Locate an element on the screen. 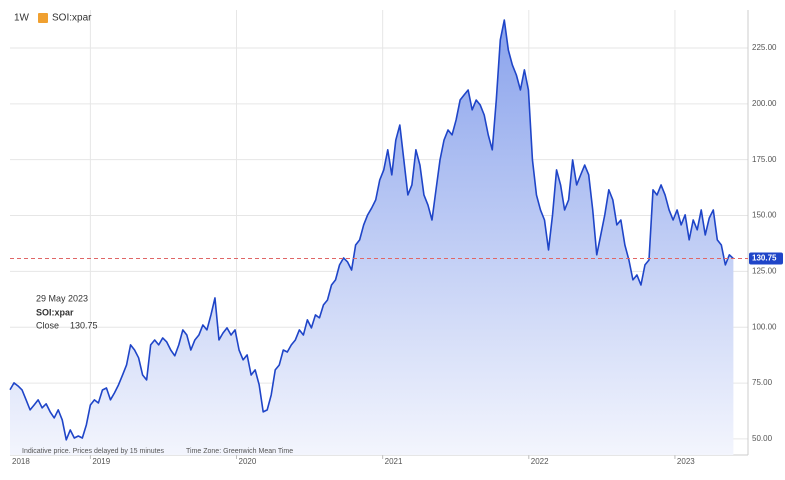  ticker-icon is located at coordinates (43, 18).